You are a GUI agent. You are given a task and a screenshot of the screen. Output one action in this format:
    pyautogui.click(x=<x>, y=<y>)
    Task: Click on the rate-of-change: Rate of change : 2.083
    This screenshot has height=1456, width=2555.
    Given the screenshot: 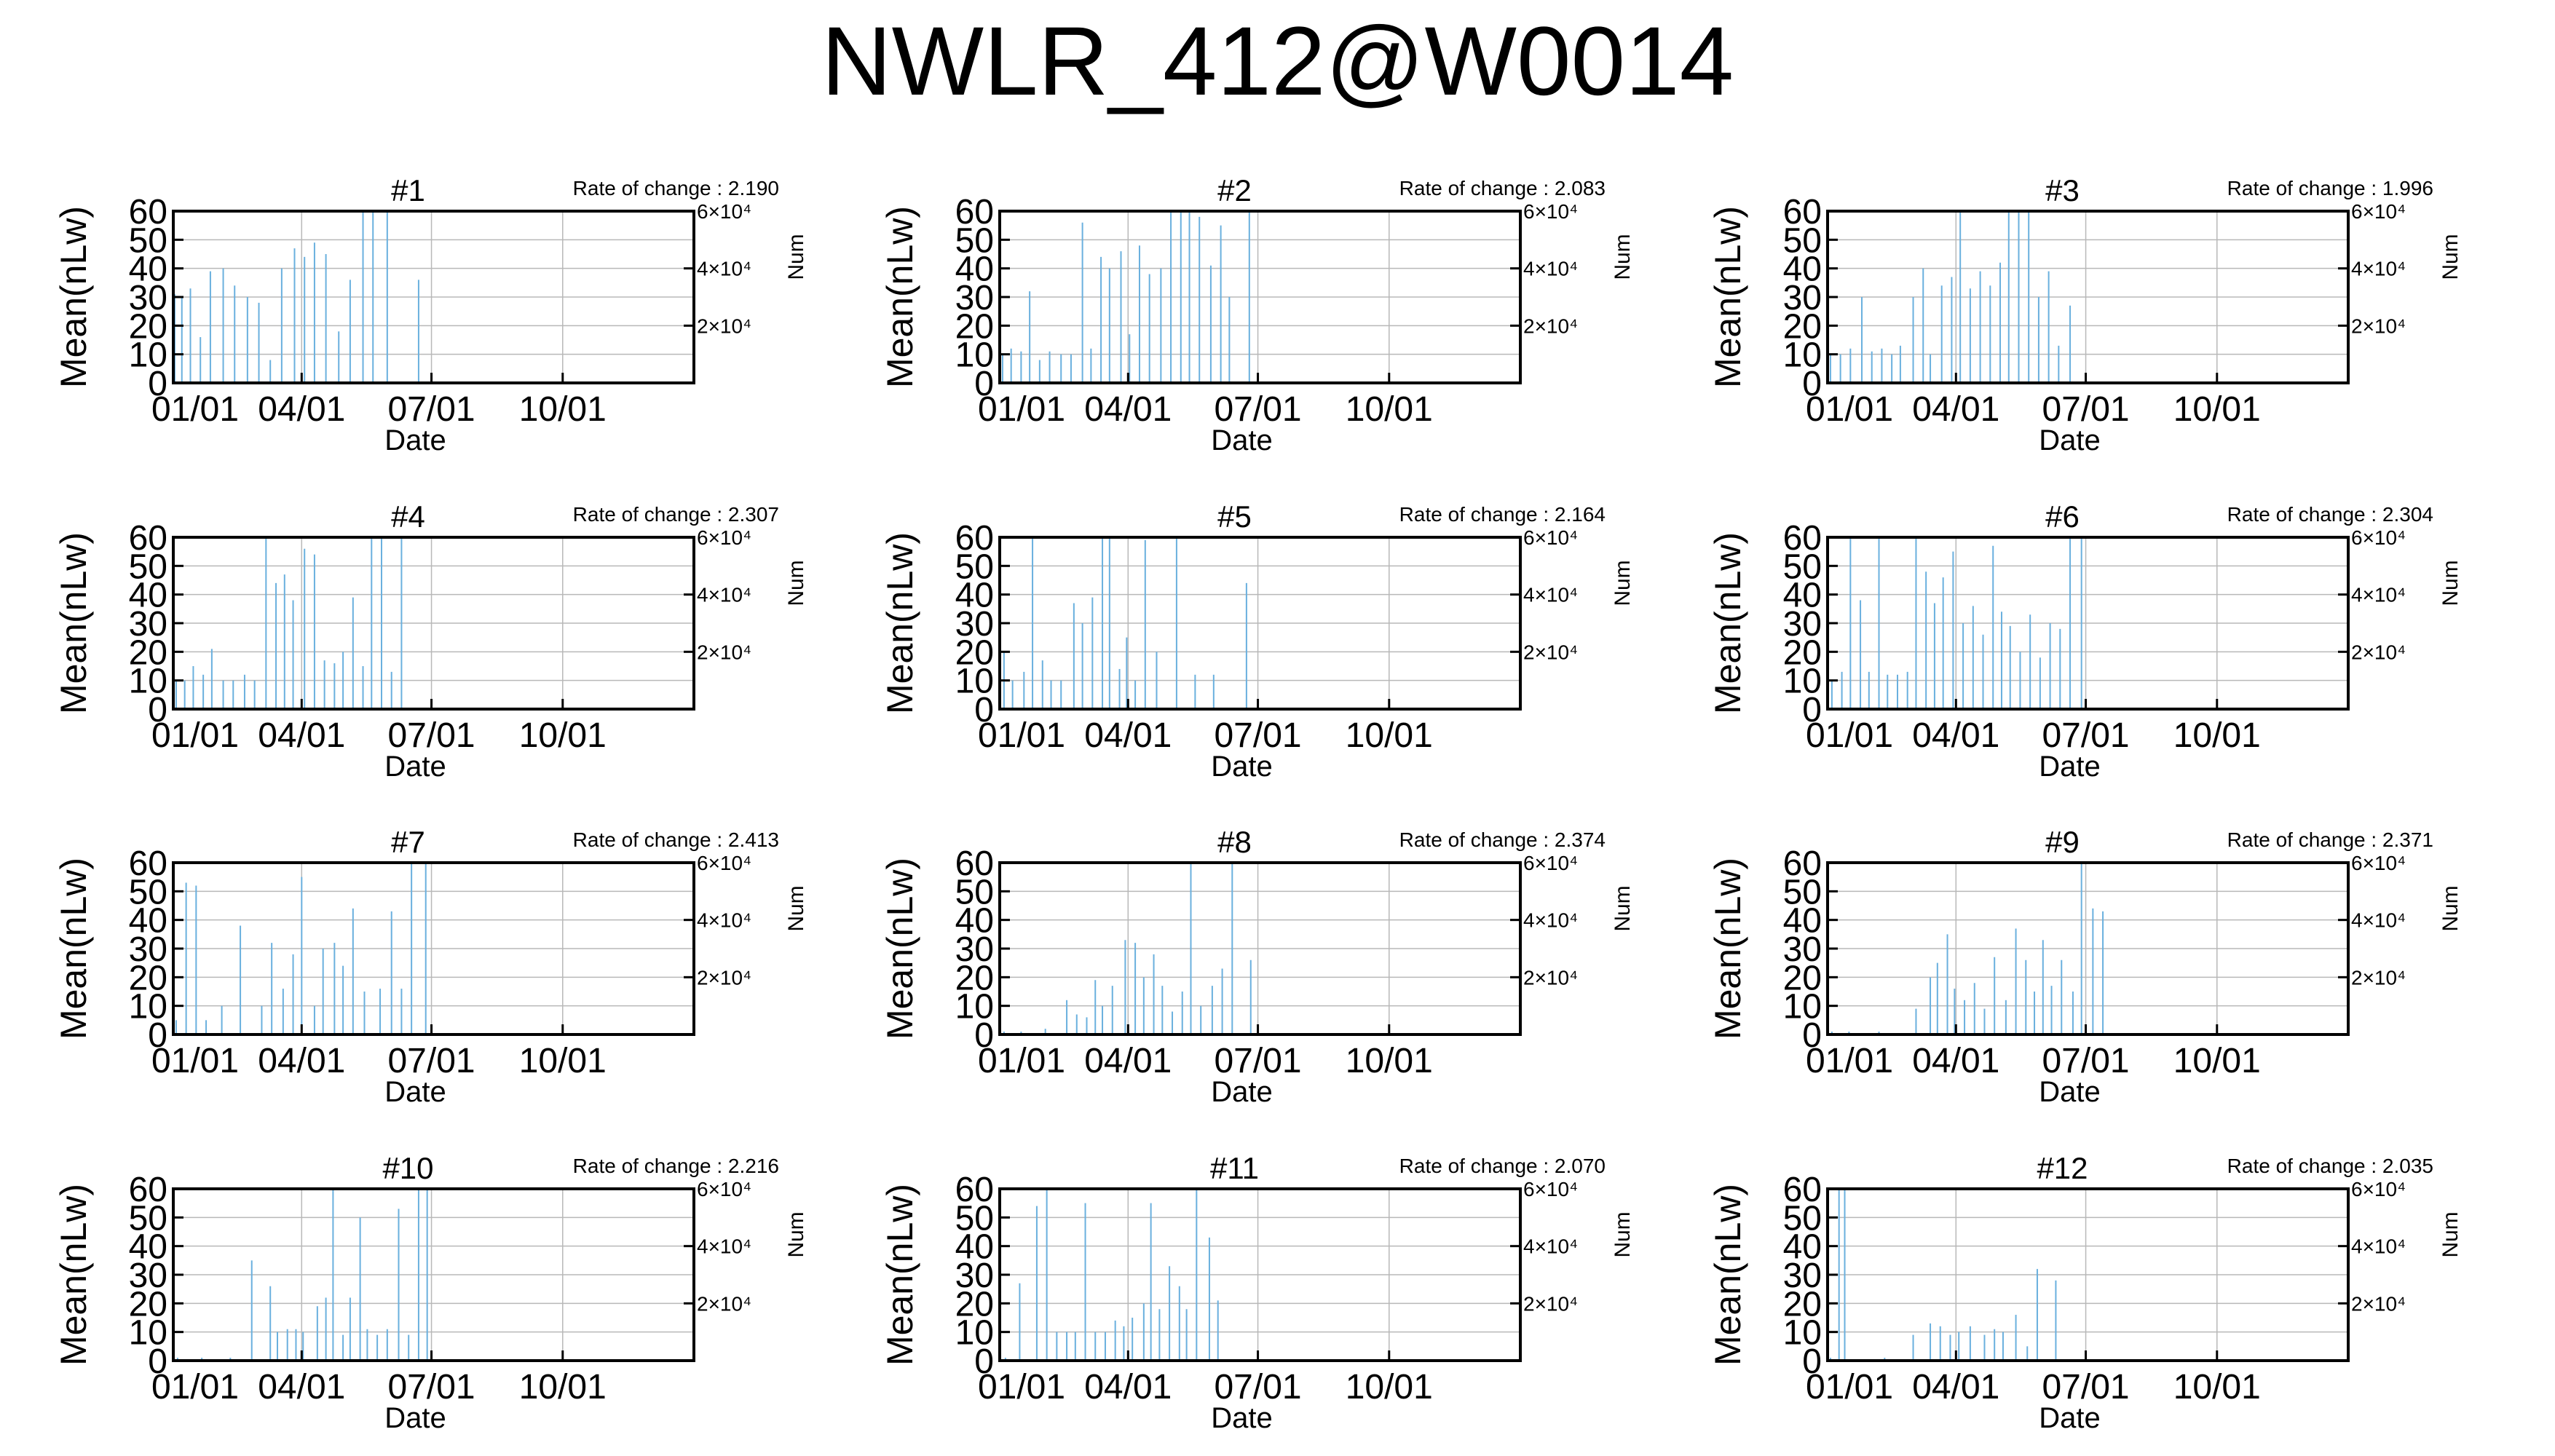 What is the action you would take?
    pyautogui.click(x=1502, y=188)
    